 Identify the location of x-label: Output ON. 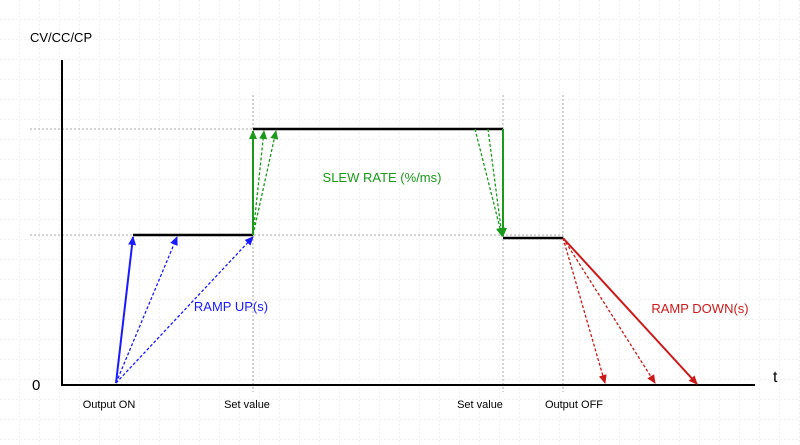
(109, 405).